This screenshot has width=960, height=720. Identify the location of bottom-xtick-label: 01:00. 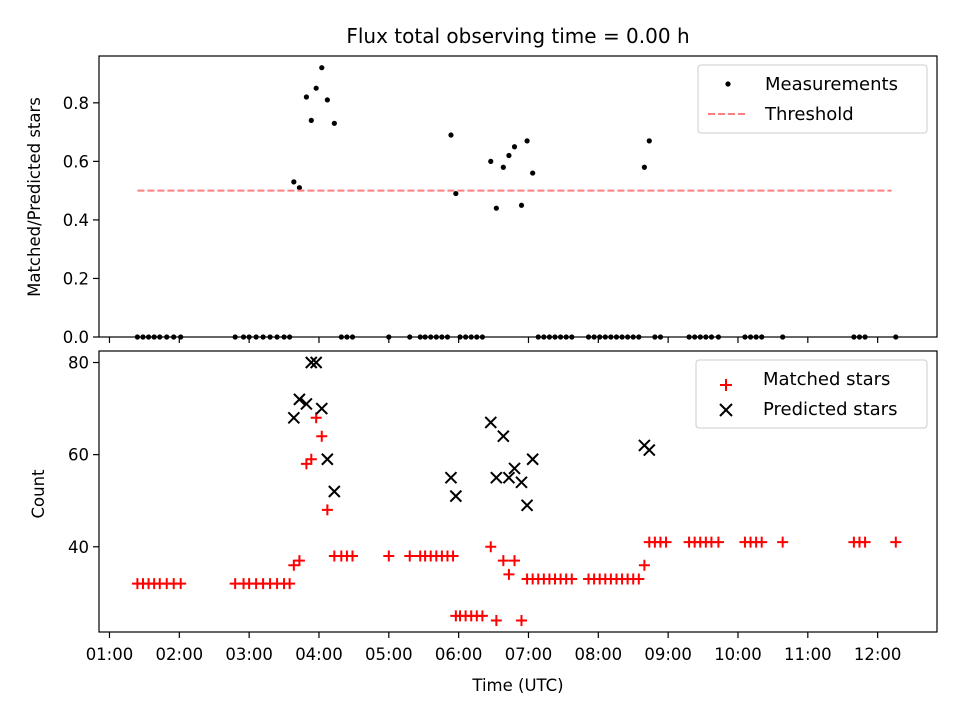
(110, 654).